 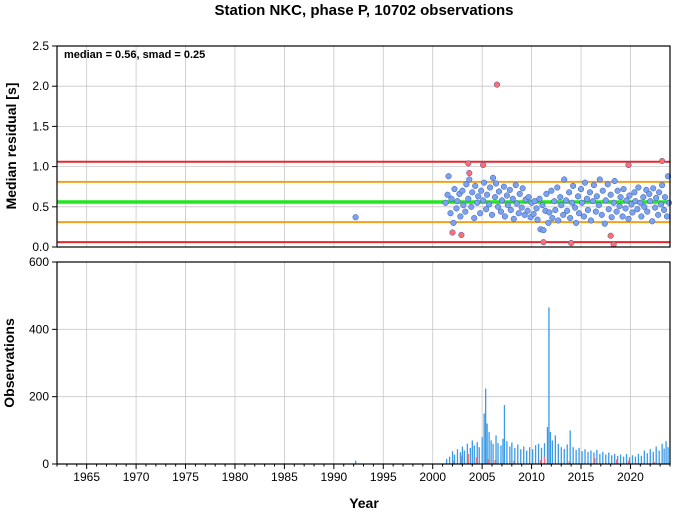 I want to click on x-tick-label: 2000, so click(x=432, y=477).